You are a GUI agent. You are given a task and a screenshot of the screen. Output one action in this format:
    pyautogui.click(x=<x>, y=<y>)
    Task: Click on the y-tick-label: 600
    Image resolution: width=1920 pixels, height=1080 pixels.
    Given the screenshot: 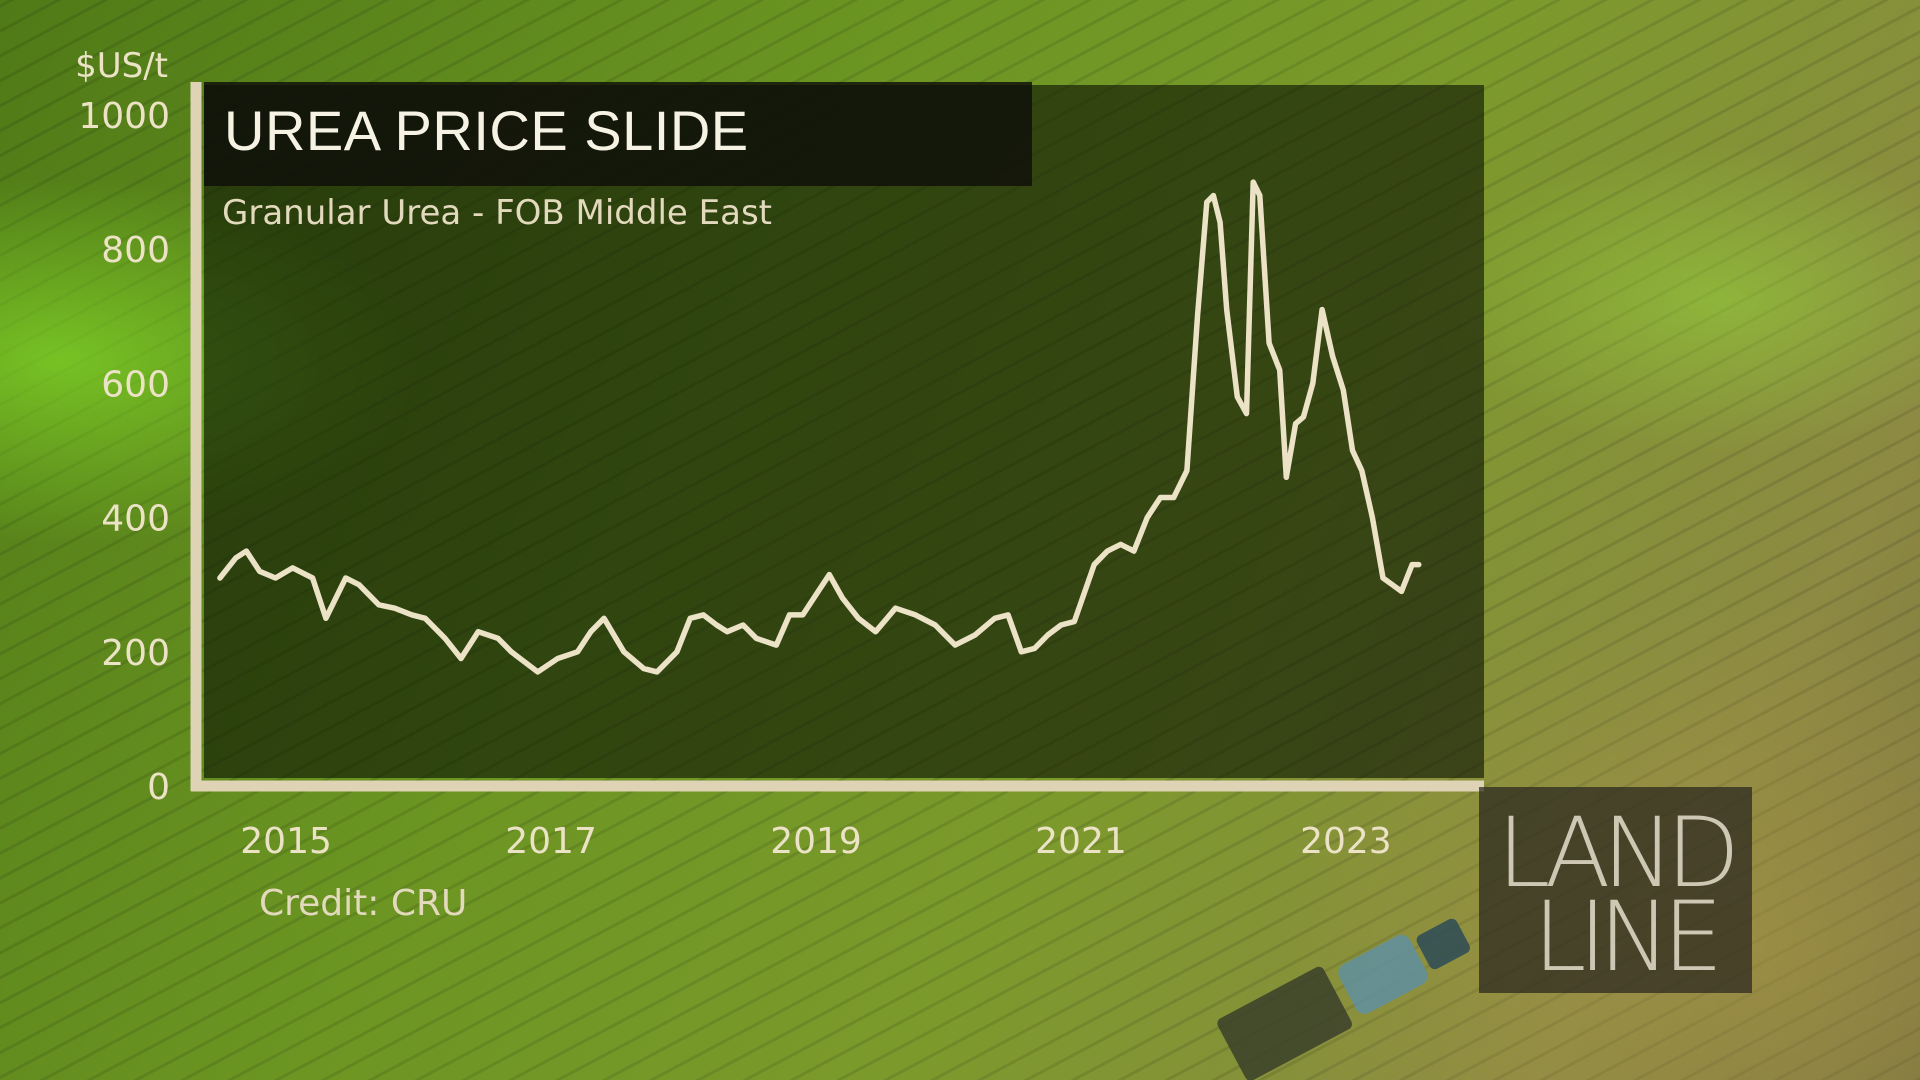 What is the action you would take?
    pyautogui.click(x=135, y=384)
    